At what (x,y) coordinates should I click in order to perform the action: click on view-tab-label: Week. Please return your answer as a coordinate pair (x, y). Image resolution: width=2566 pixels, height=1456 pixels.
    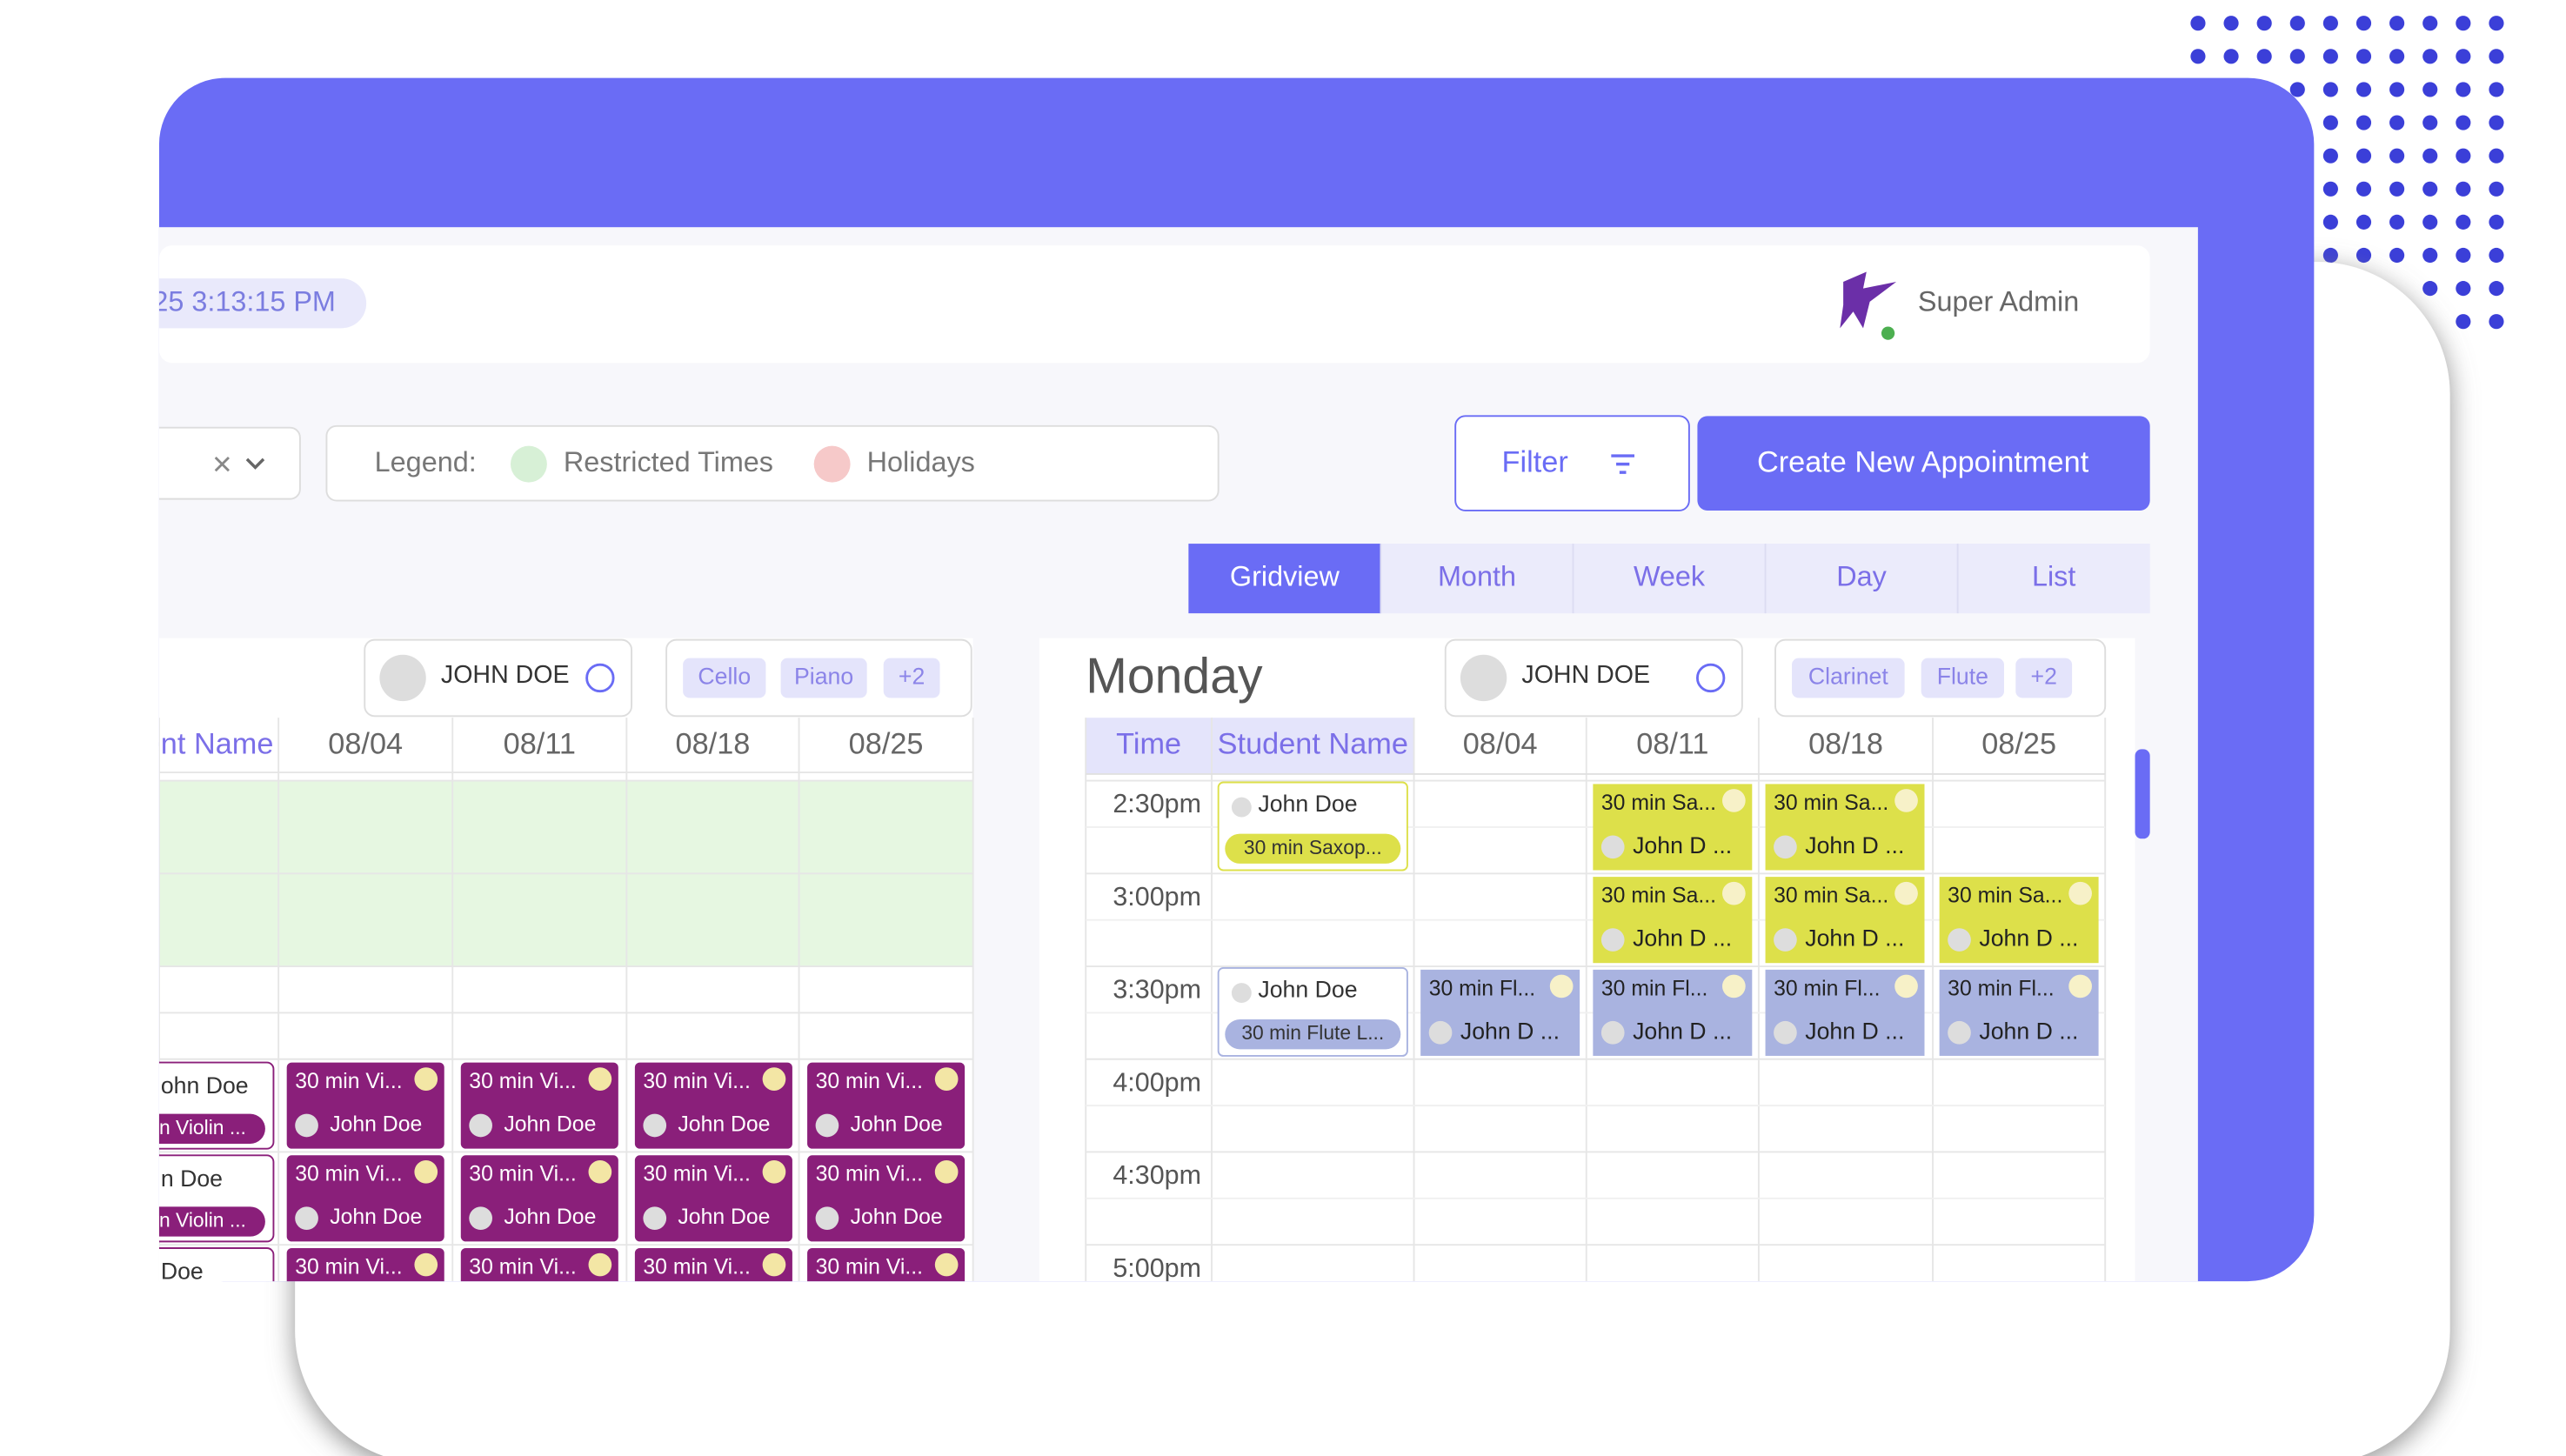
    Looking at the image, I should click on (1670, 576).